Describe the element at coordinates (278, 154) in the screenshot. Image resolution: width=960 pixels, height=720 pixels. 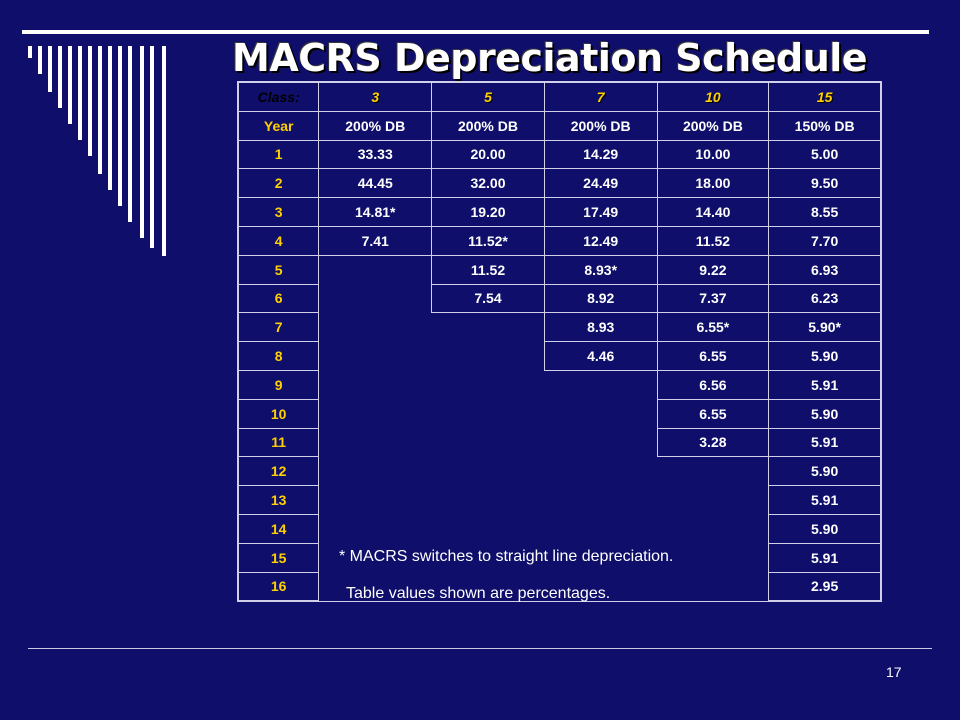
I see `year-cell: 1` at that location.